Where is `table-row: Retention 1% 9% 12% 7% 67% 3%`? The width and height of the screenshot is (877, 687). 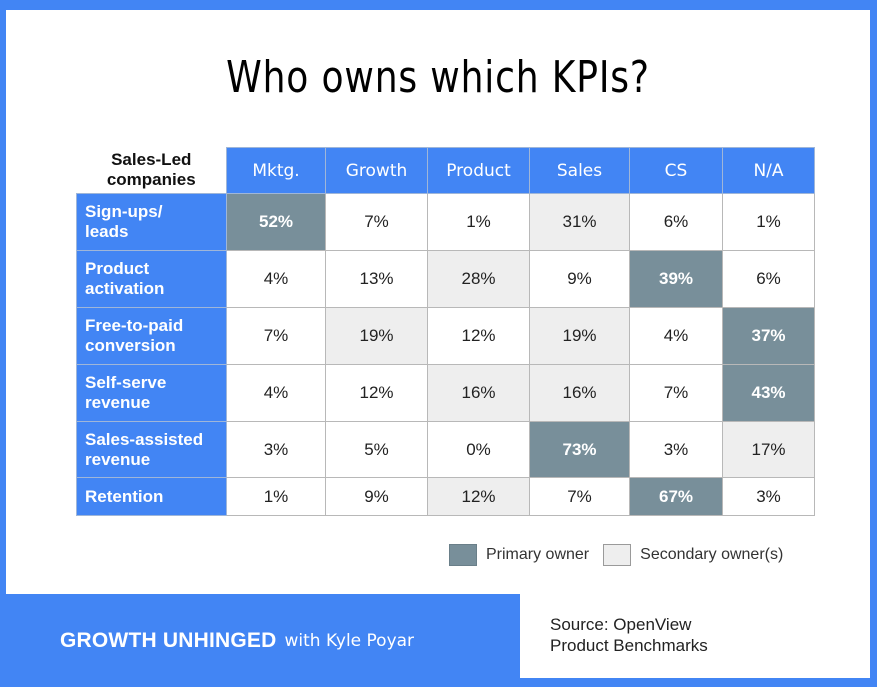
table-row: Retention 1% 9% 12% 7% 67% 3% is located at coordinates (445, 496).